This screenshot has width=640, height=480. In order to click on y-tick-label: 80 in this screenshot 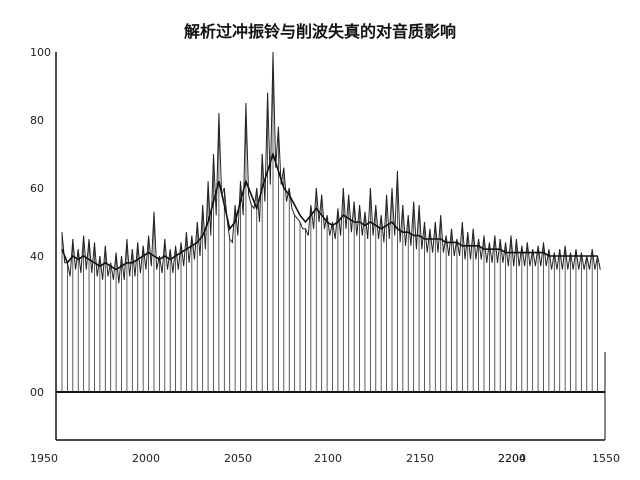, I will do `click(37, 120)`.